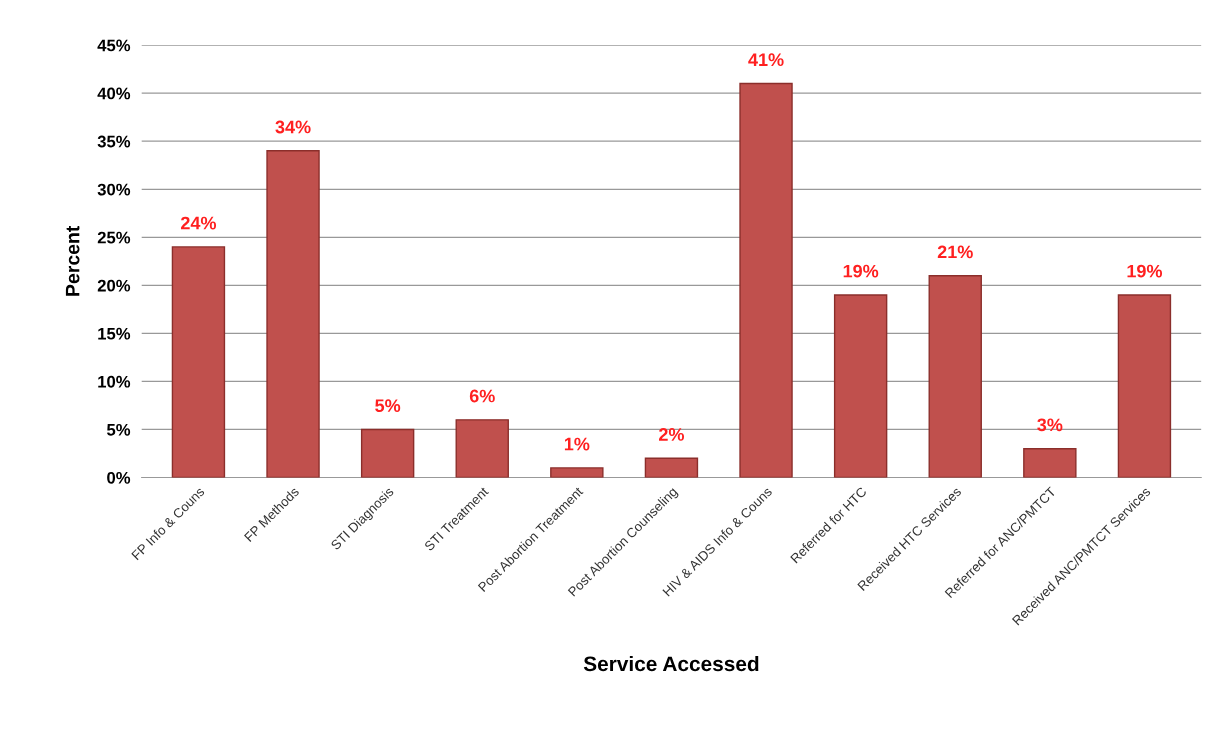 This screenshot has height=752, width=1232. Describe the element at coordinates (766, 60) in the screenshot. I see `data-label: 41%` at that location.